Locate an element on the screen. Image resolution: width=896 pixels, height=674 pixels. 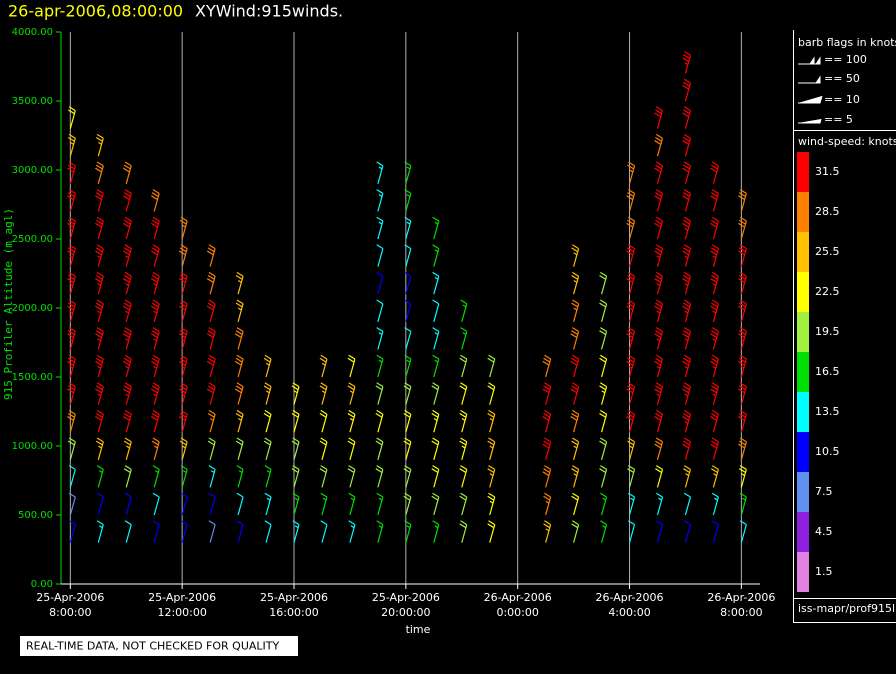
x-tick-label: 26-Apr-2006 is located at coordinates (741, 597).